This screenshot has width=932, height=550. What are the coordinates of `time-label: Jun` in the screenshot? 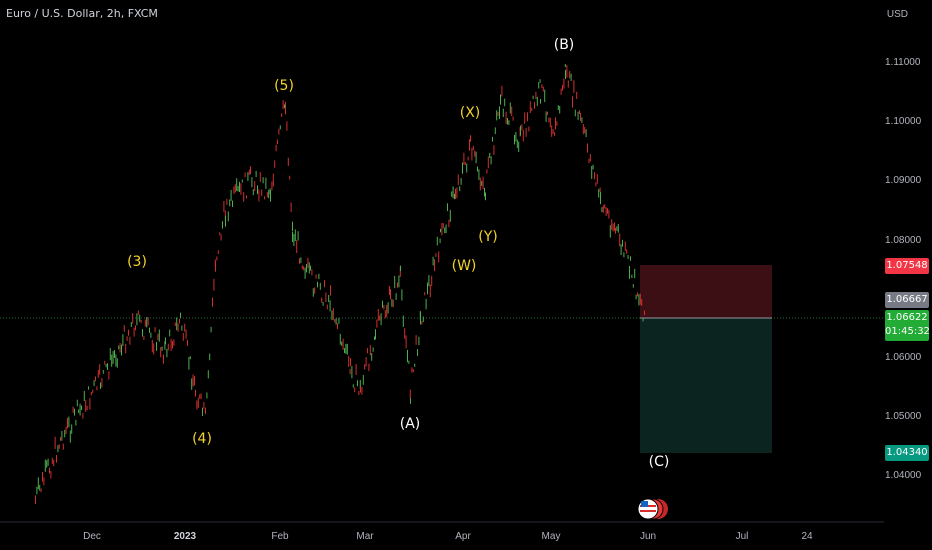 It's located at (648, 536).